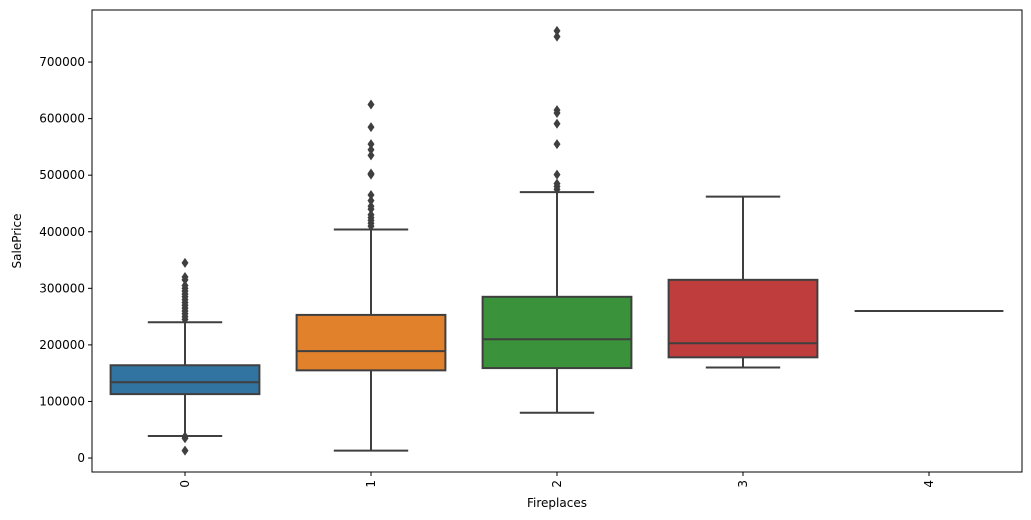 Image resolution: width=1031 pixels, height=520 pixels. Describe the element at coordinates (62, 232) in the screenshot. I see `y-tick-label: 400000` at that location.